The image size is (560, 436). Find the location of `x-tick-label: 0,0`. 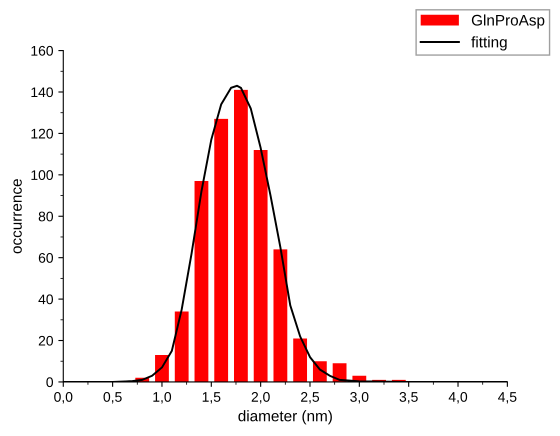

x-tick-label: 0,0 is located at coordinates (63, 398).